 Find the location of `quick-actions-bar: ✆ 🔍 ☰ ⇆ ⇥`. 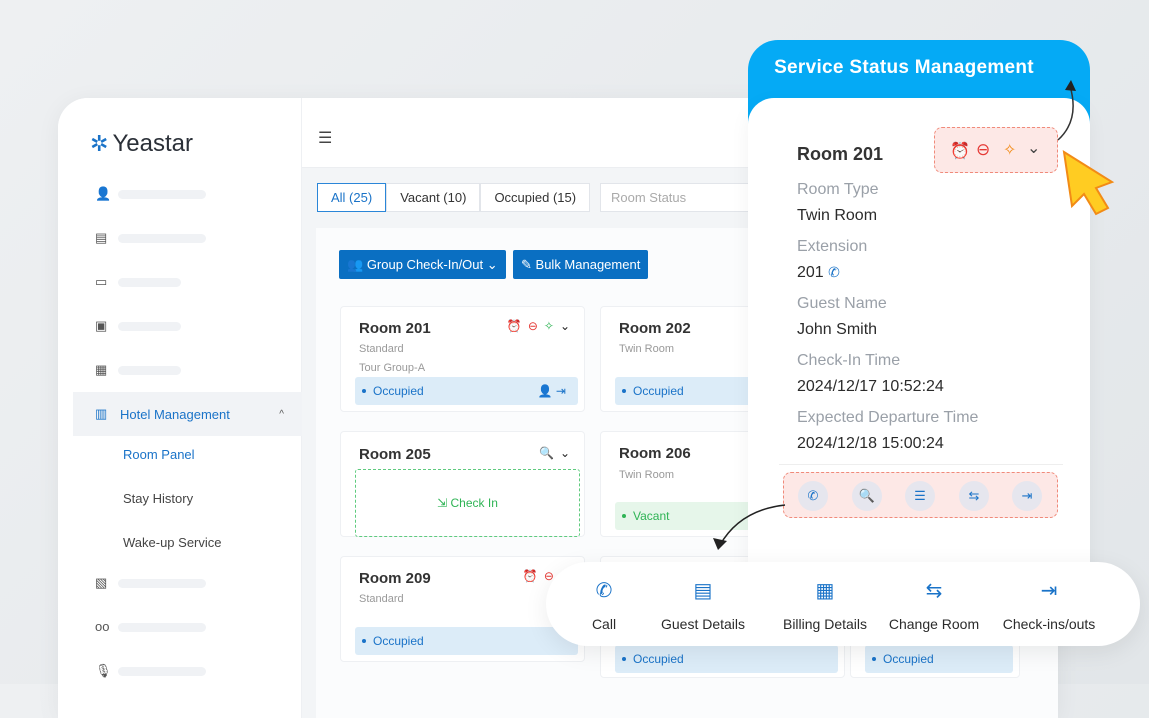

quick-actions-bar: ✆ 🔍 ☰ ⇆ ⇥ is located at coordinates (920, 495).